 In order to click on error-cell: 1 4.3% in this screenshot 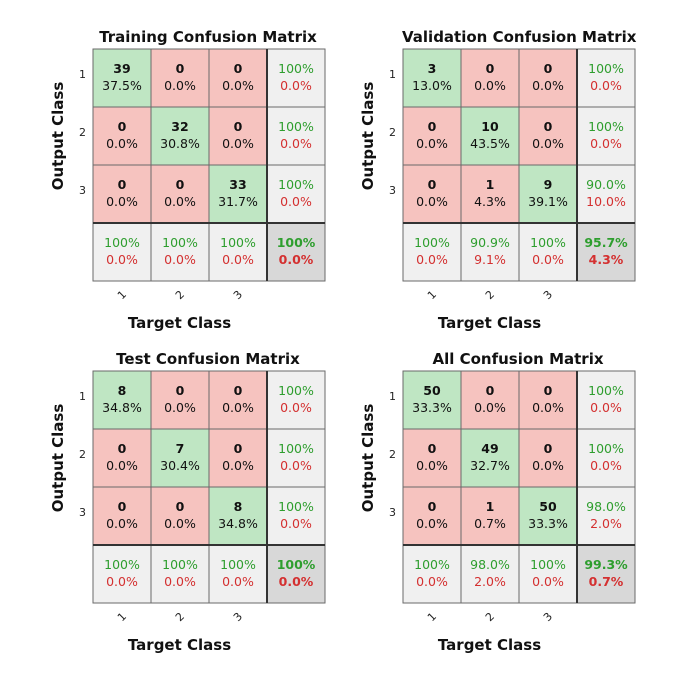, I will do `click(490, 193)`.